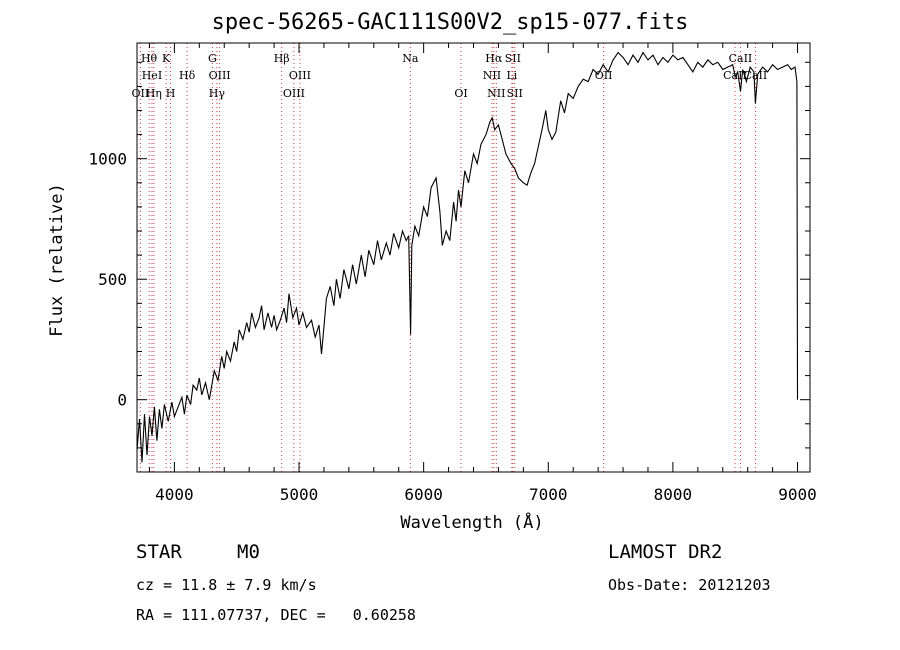 This screenshot has width=900, height=650. Describe the element at coordinates (410, 58) in the screenshot. I see `line-label-13: Na` at that location.